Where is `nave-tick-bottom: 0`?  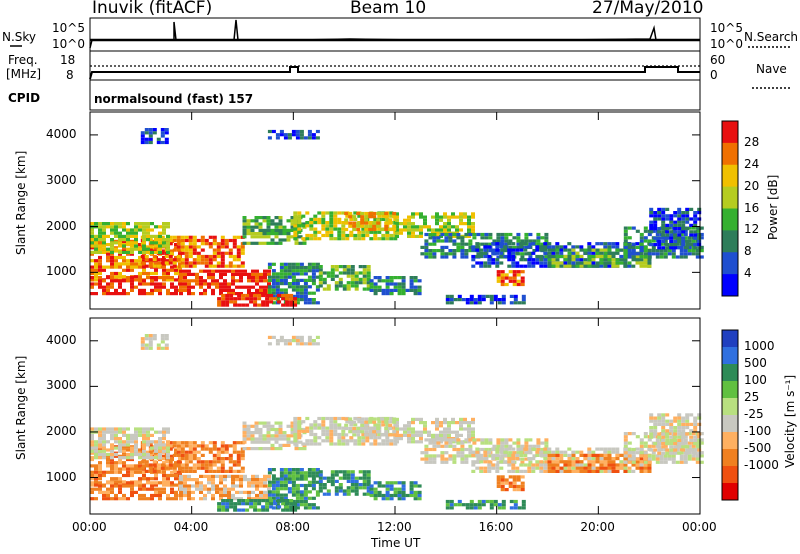 nave-tick-bottom: 0 is located at coordinates (714, 75).